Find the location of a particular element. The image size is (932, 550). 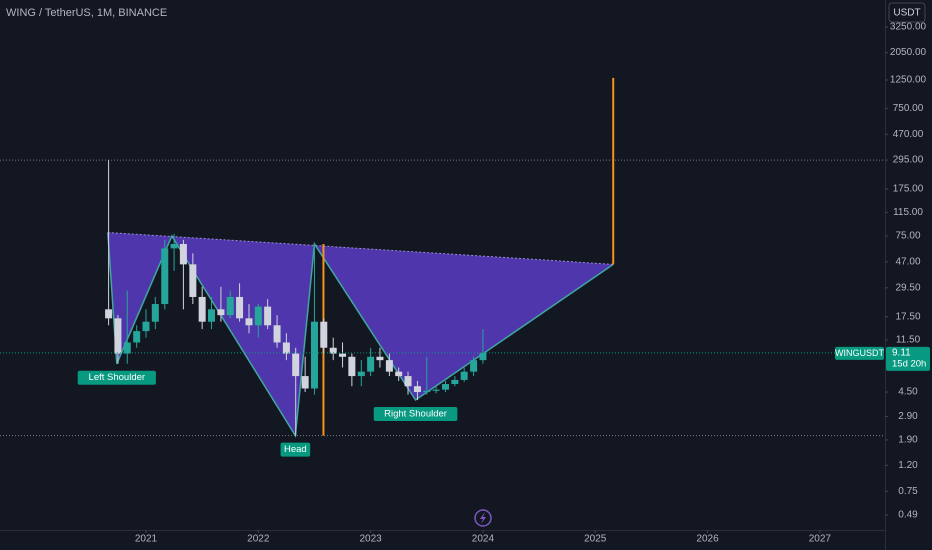

icon-ring is located at coordinates (483, 518).